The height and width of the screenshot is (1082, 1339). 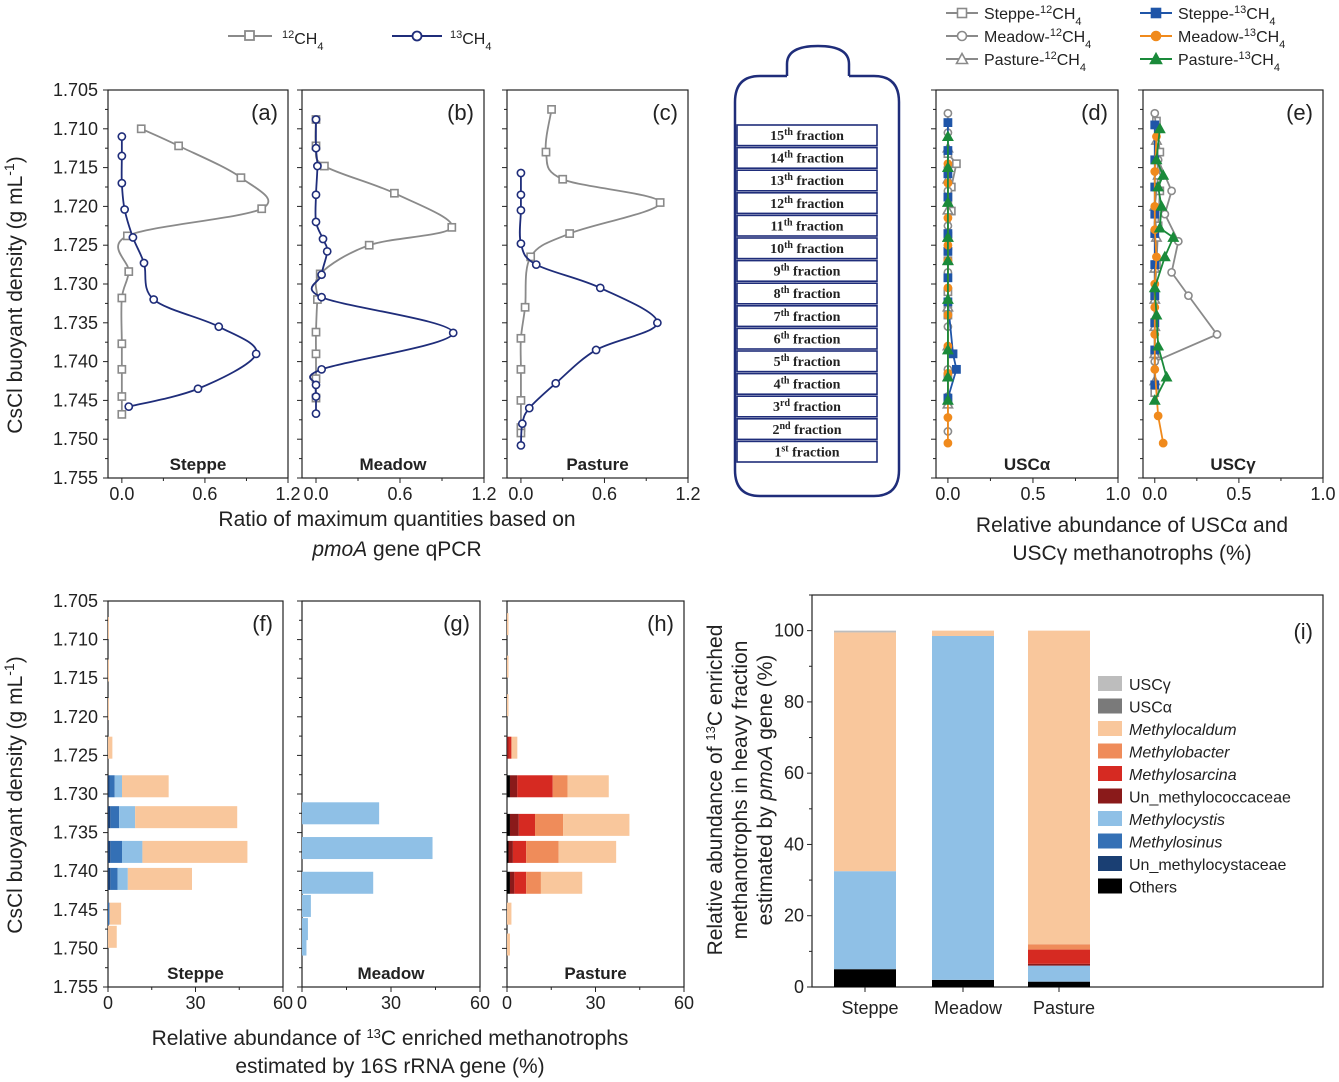 What do you see at coordinates (1237, 296) in the screenshot?
I see `panel-e: 0.0 0.5 1.0 (e) USCγ` at bounding box center [1237, 296].